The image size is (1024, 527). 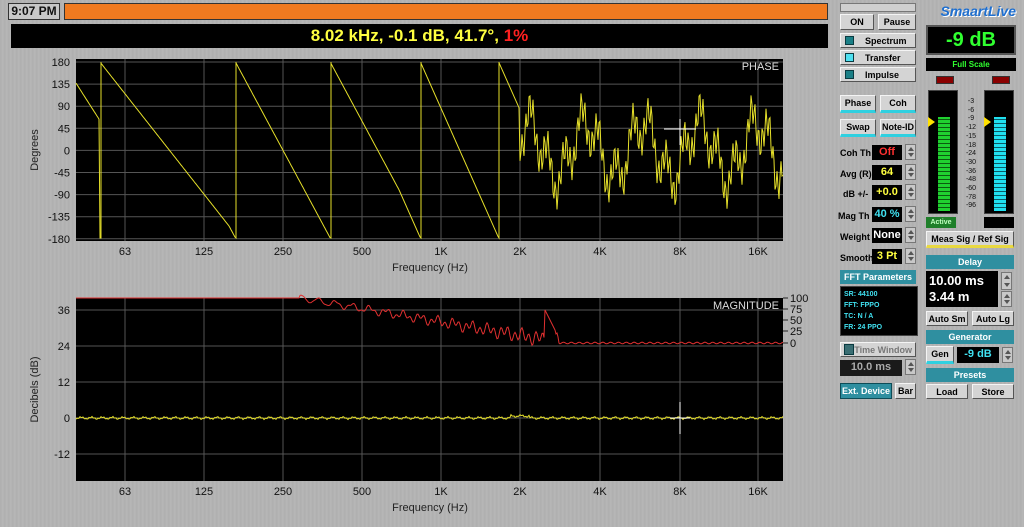 What do you see at coordinates (125, 492) in the screenshot?
I see `magnitude-plot-x-tick: 63` at bounding box center [125, 492].